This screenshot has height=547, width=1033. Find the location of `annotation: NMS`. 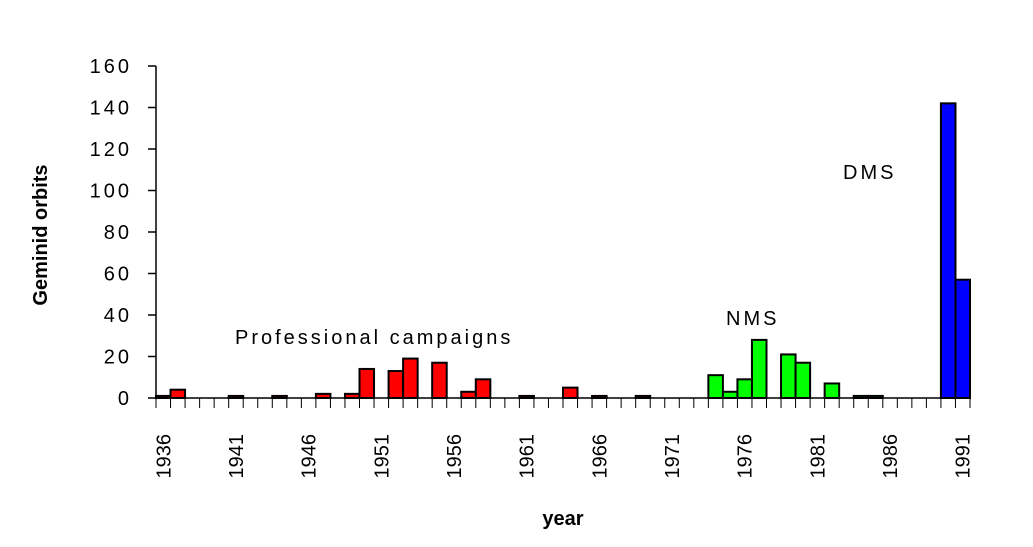

annotation: NMS is located at coordinates (752, 319).